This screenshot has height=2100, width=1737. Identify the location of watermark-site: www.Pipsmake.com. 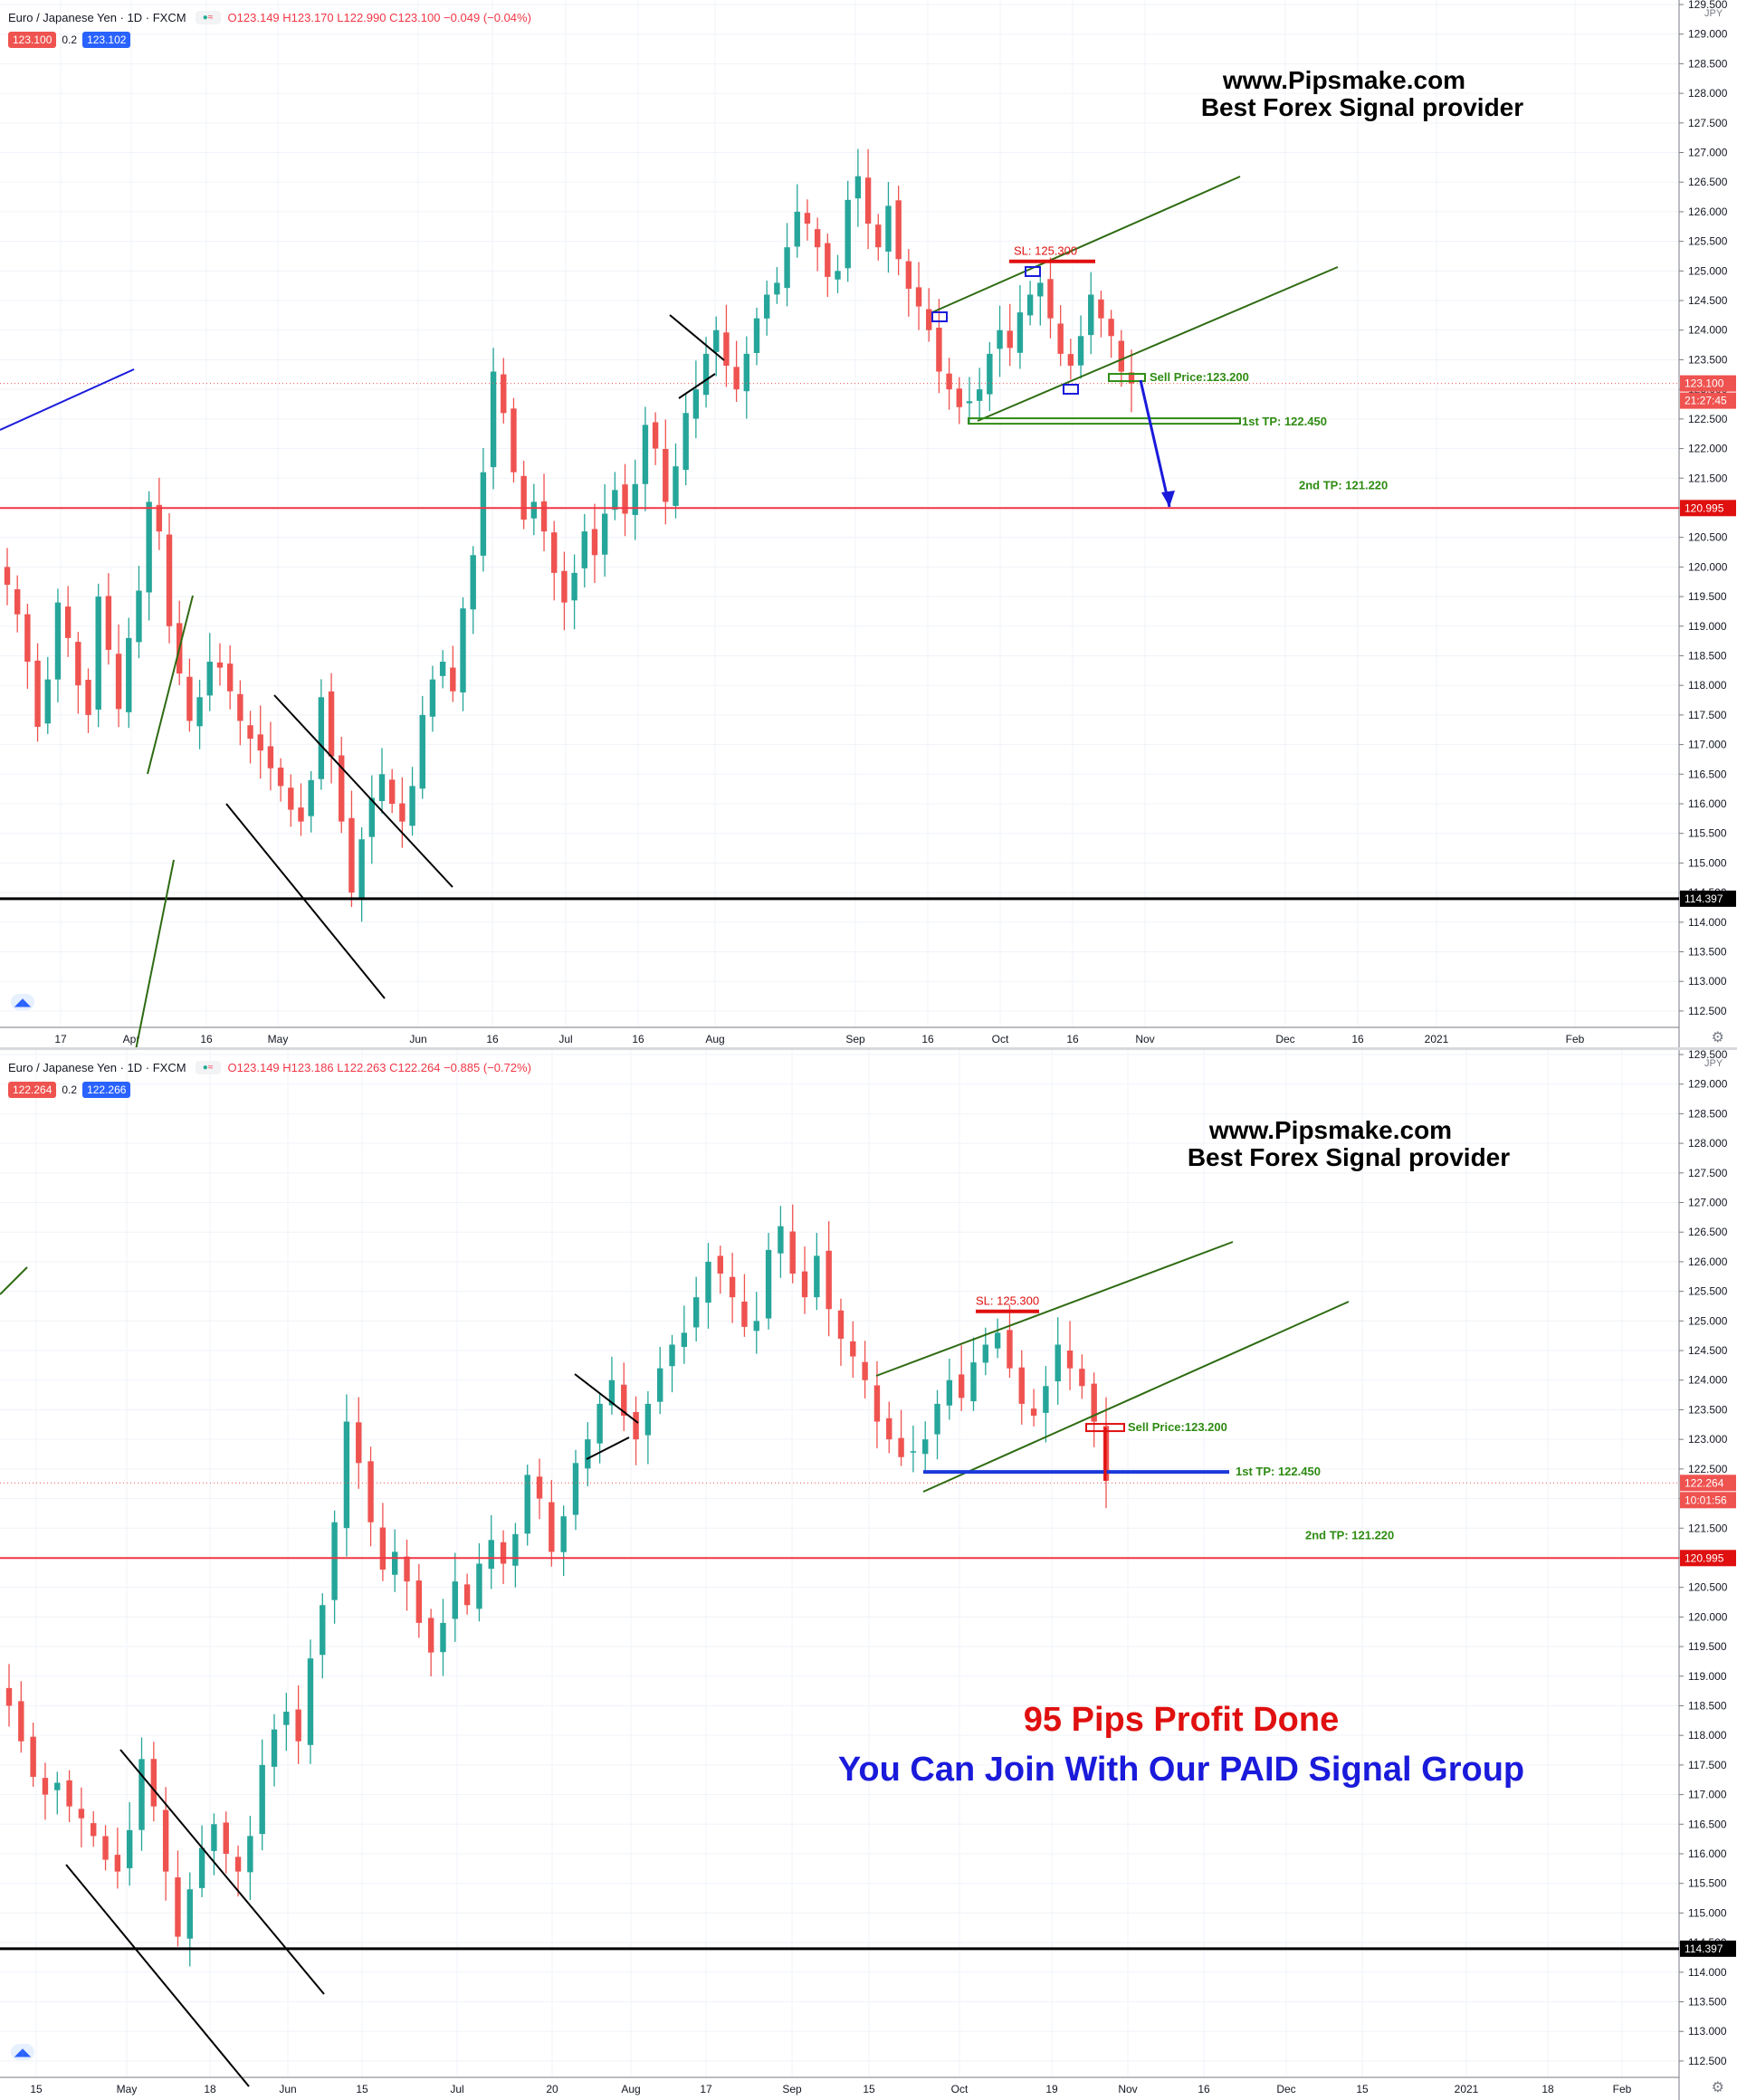
(1343, 80).